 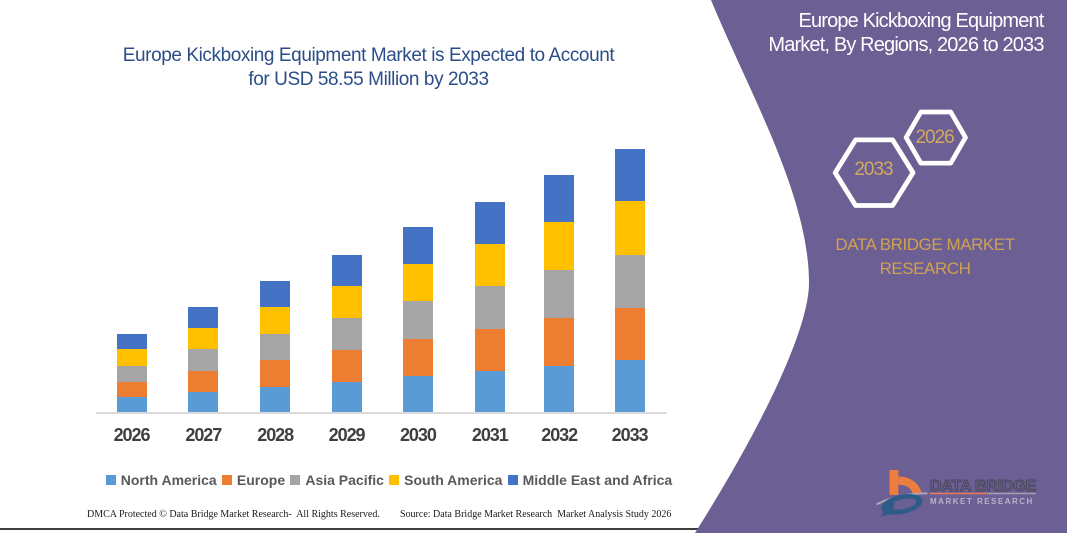 I want to click on svg-text: DATA BRIDGE, so click(x=983, y=486).